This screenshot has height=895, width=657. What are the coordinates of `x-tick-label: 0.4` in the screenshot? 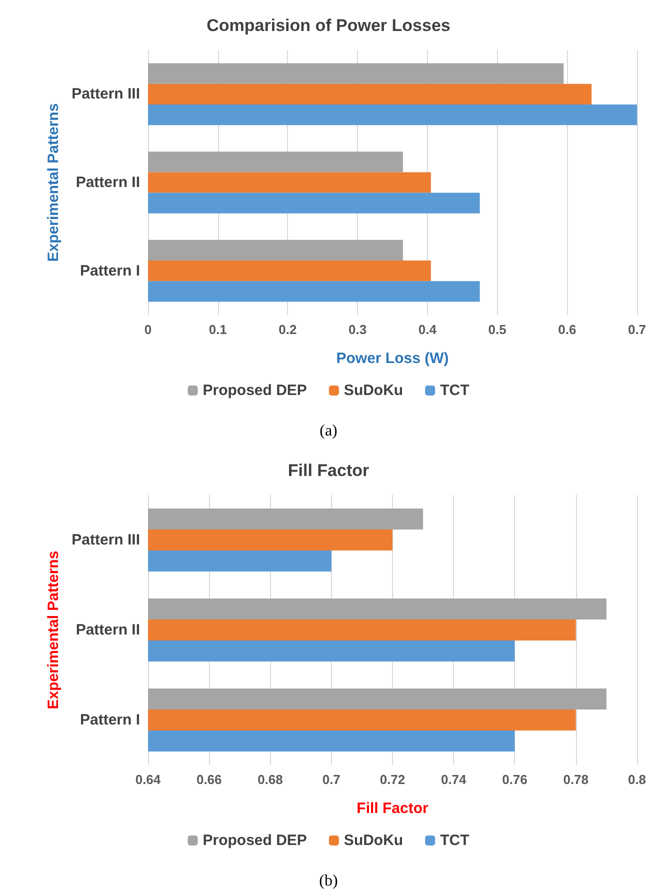 It's located at (428, 329).